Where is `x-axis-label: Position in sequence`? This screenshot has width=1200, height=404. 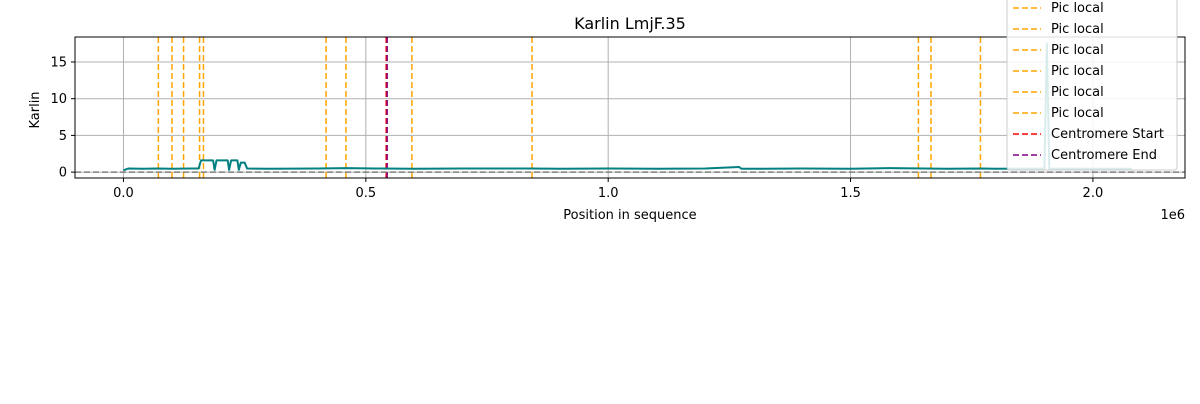
x-axis-label: Position in sequence is located at coordinates (629, 215).